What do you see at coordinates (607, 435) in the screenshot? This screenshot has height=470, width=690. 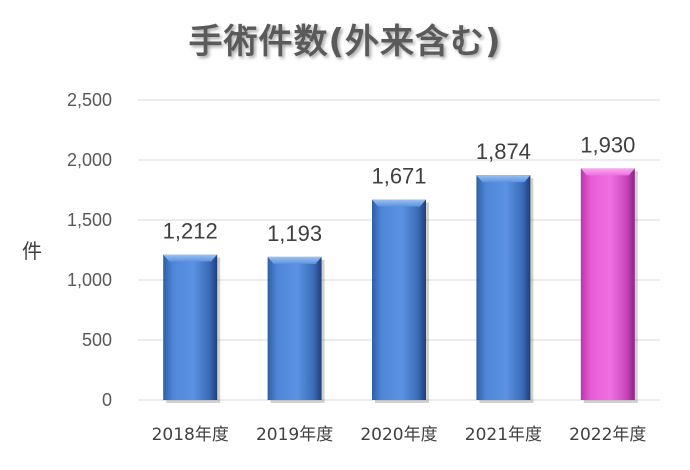 I see `x-tick-label: 2022年度` at bounding box center [607, 435].